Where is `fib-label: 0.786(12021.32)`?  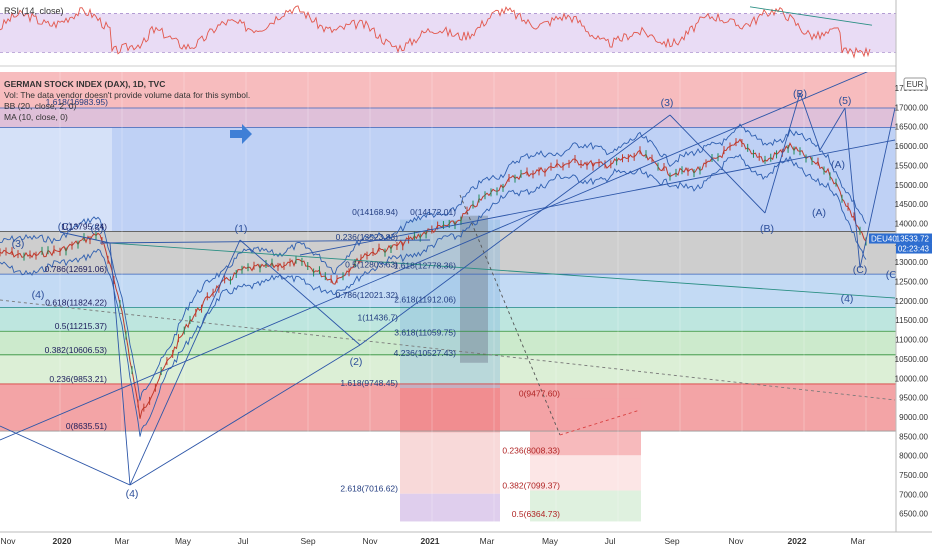 fib-label: 0.786(12021.32) is located at coordinates (367, 295).